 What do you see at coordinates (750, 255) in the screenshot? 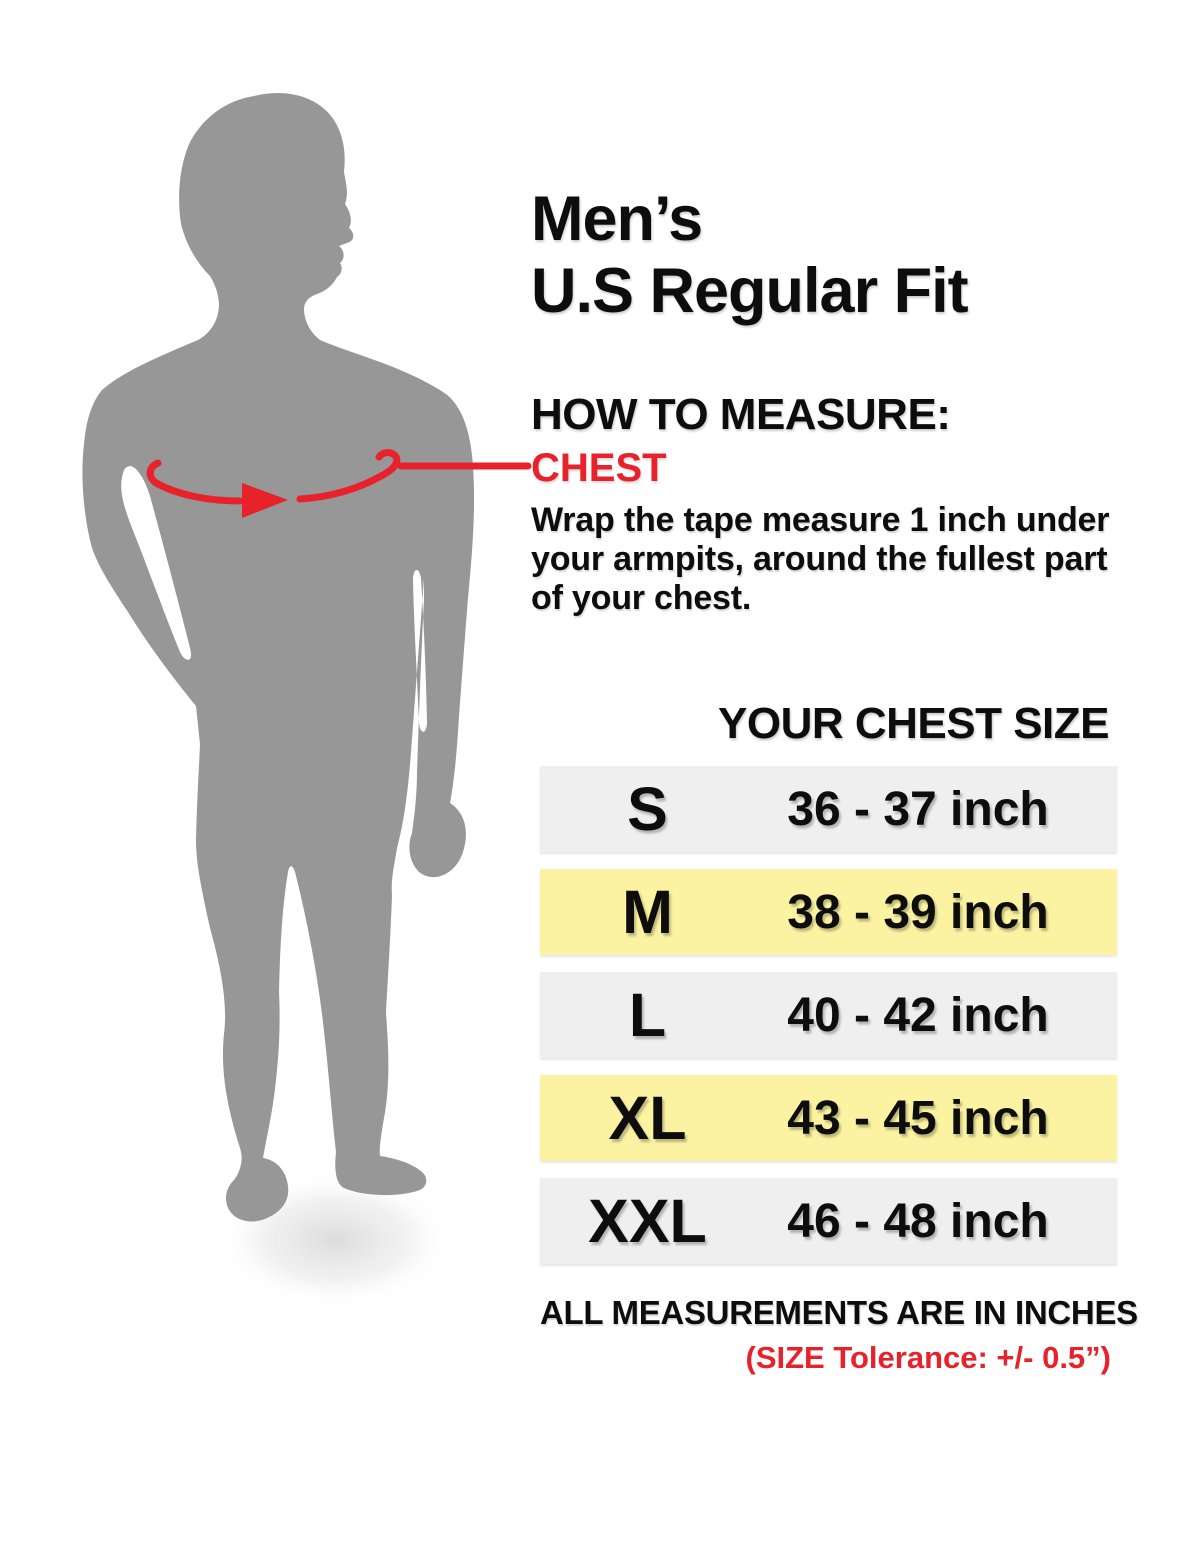
I see `page-title: Men’s U.S Regular Fit` at bounding box center [750, 255].